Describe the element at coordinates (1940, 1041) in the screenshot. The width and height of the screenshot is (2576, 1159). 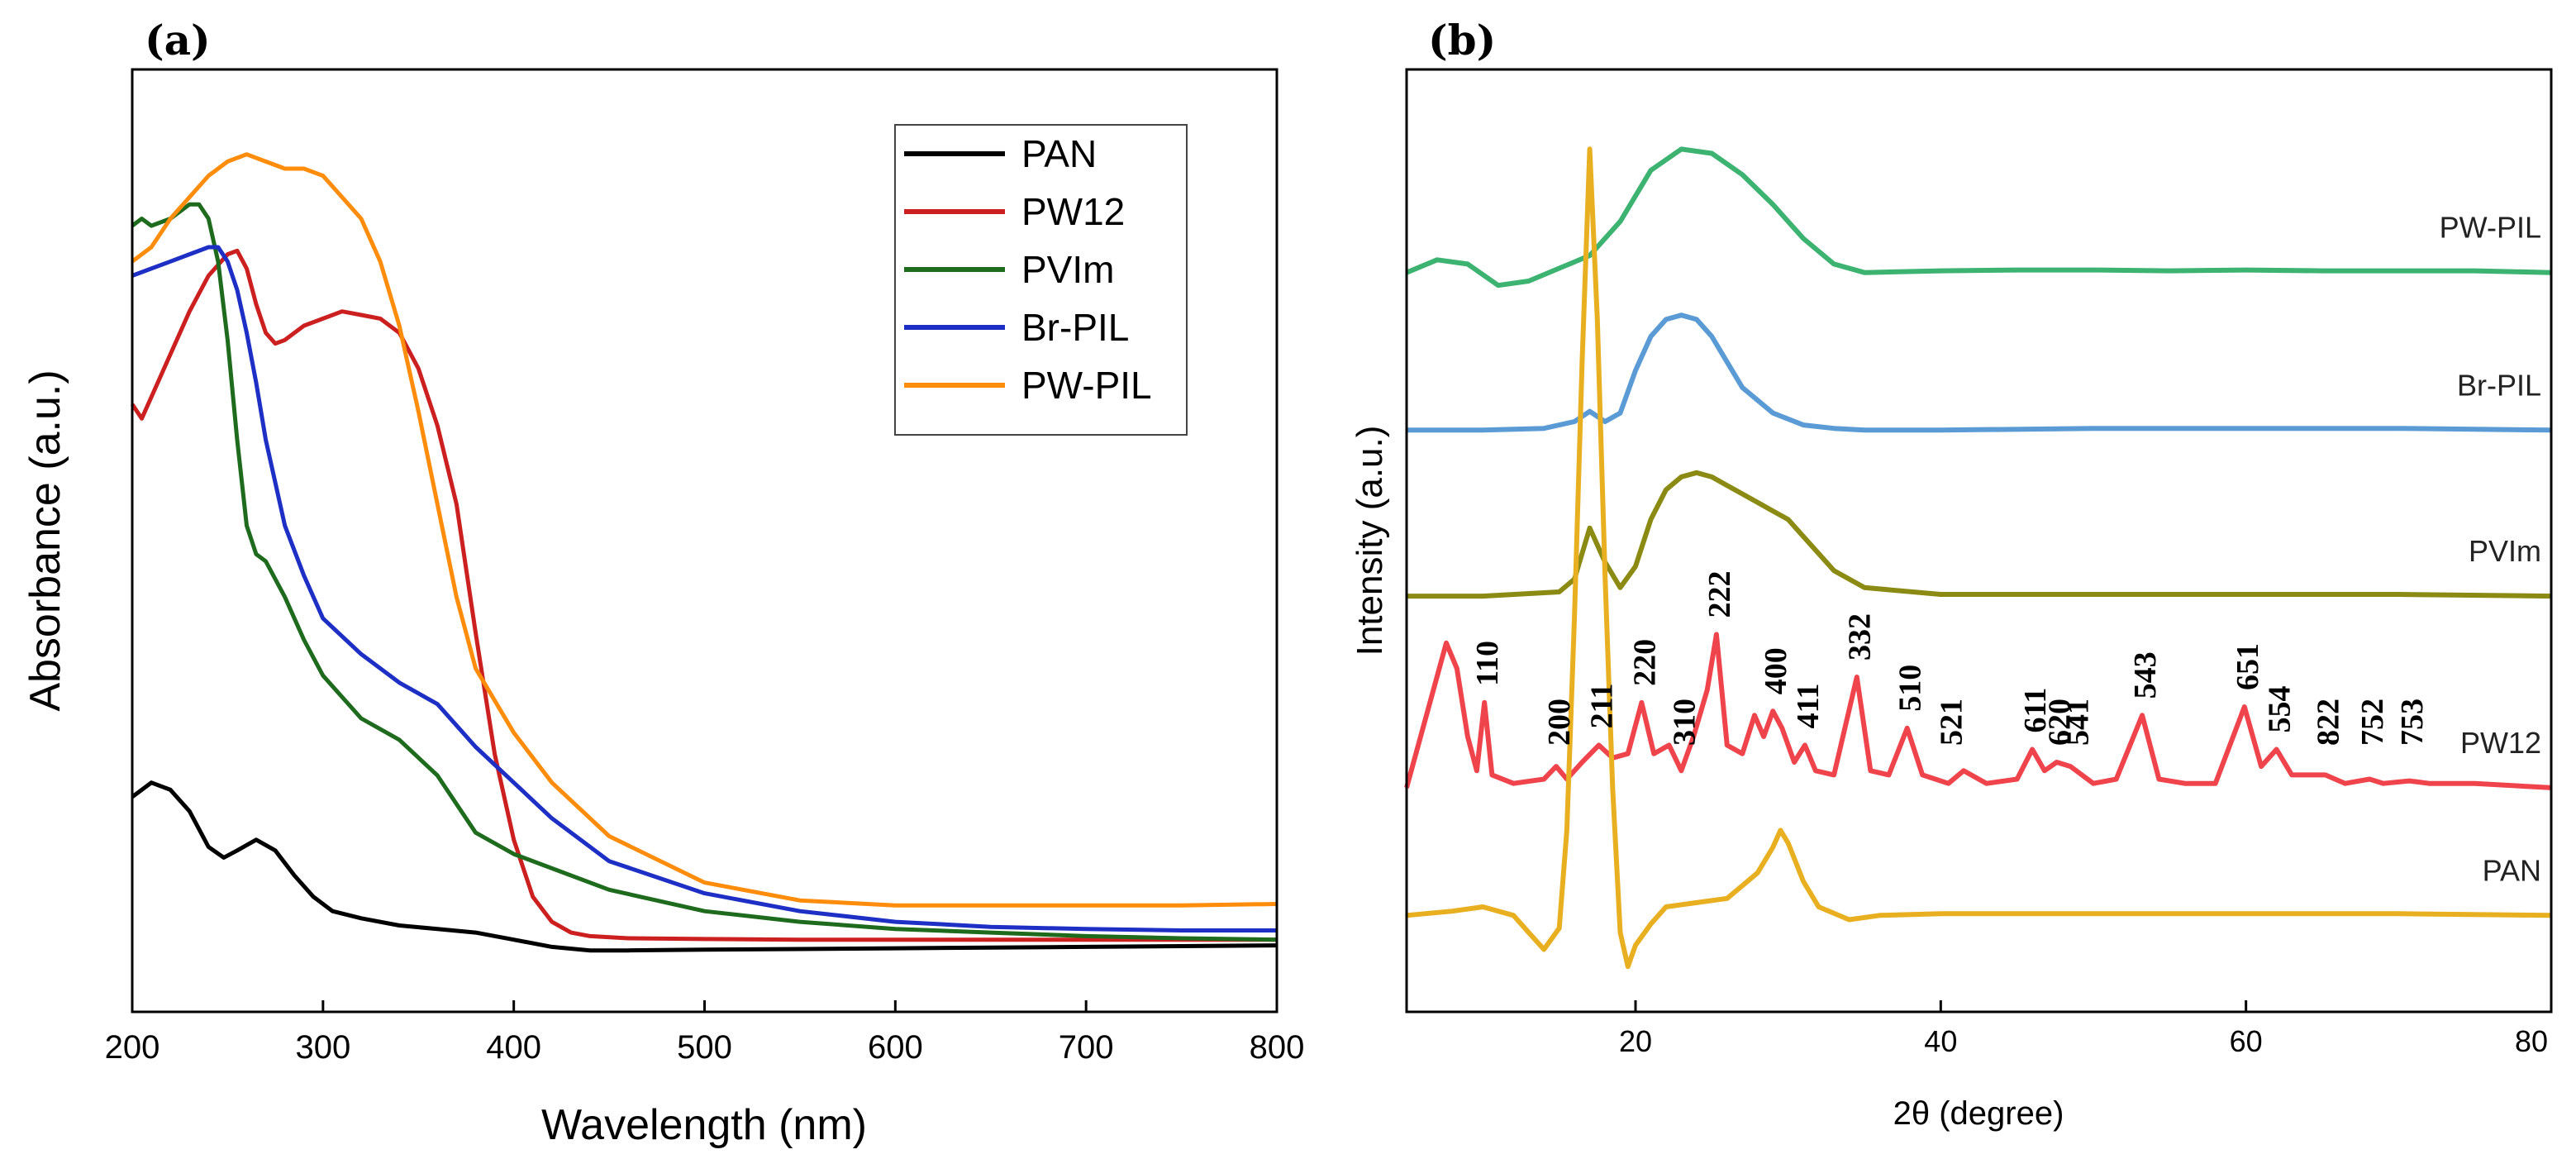
I see `x-tick-label-b-40: 40` at that location.